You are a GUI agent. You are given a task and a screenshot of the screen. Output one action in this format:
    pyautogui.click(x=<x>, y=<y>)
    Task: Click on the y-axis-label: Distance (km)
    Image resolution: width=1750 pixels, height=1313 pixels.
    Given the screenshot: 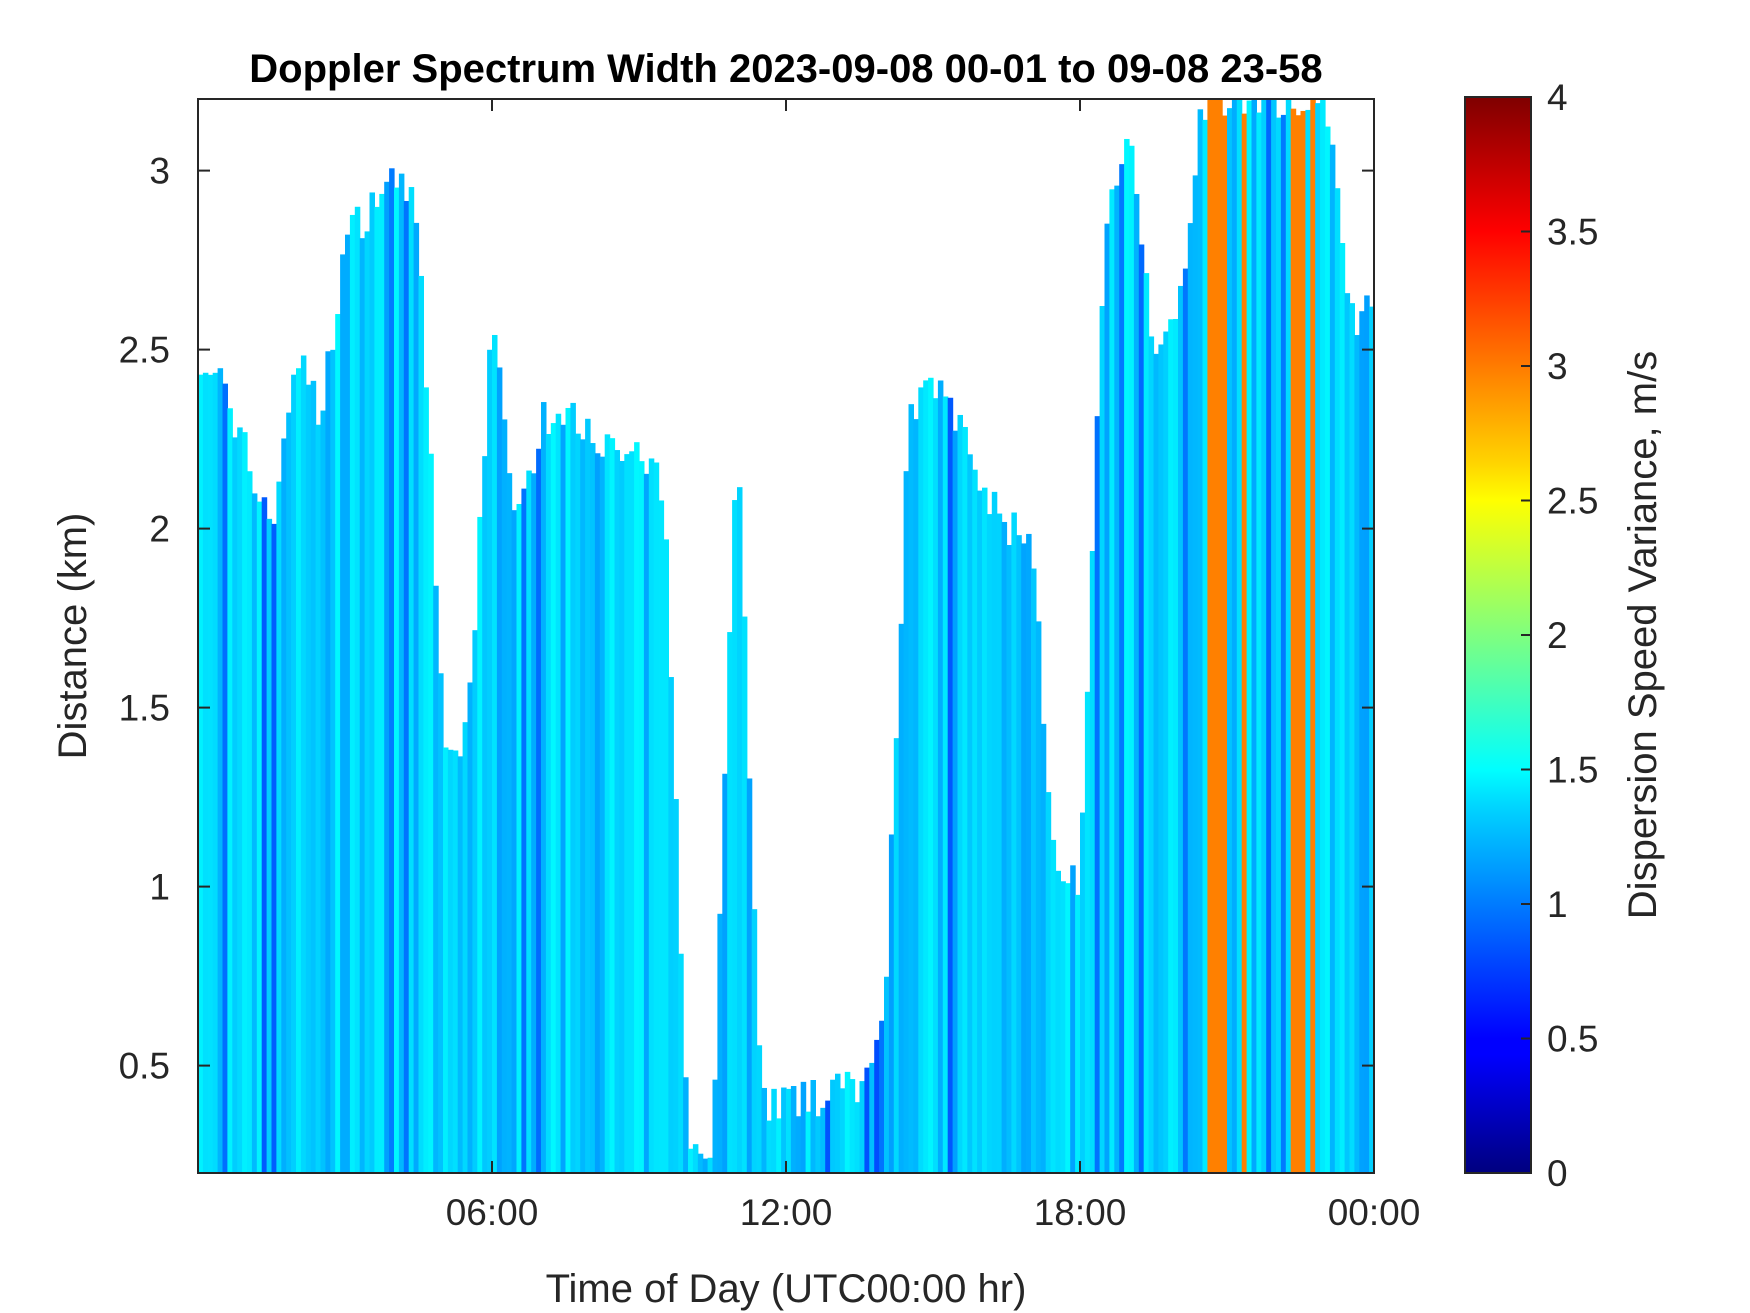 What is the action you would take?
    pyautogui.click(x=73, y=636)
    